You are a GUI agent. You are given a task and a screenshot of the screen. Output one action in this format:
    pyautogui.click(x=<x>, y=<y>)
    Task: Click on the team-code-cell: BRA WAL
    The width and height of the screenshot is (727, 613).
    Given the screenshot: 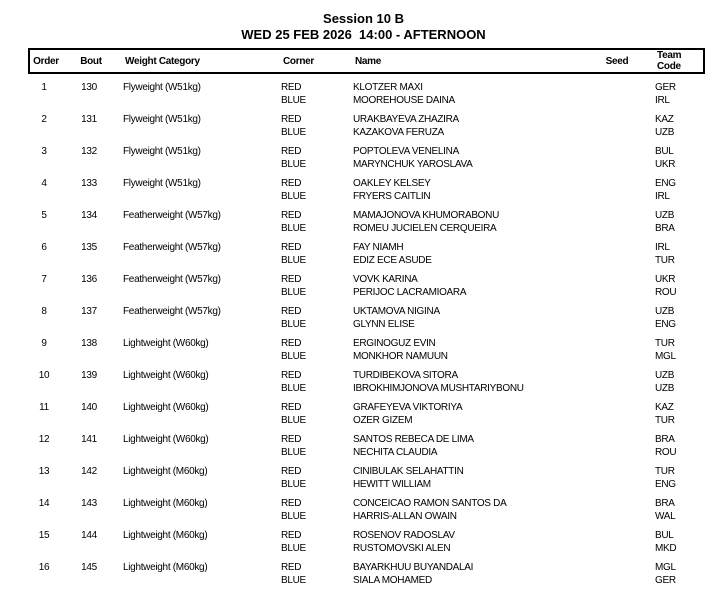 What is the action you would take?
    pyautogui.click(x=673, y=510)
    